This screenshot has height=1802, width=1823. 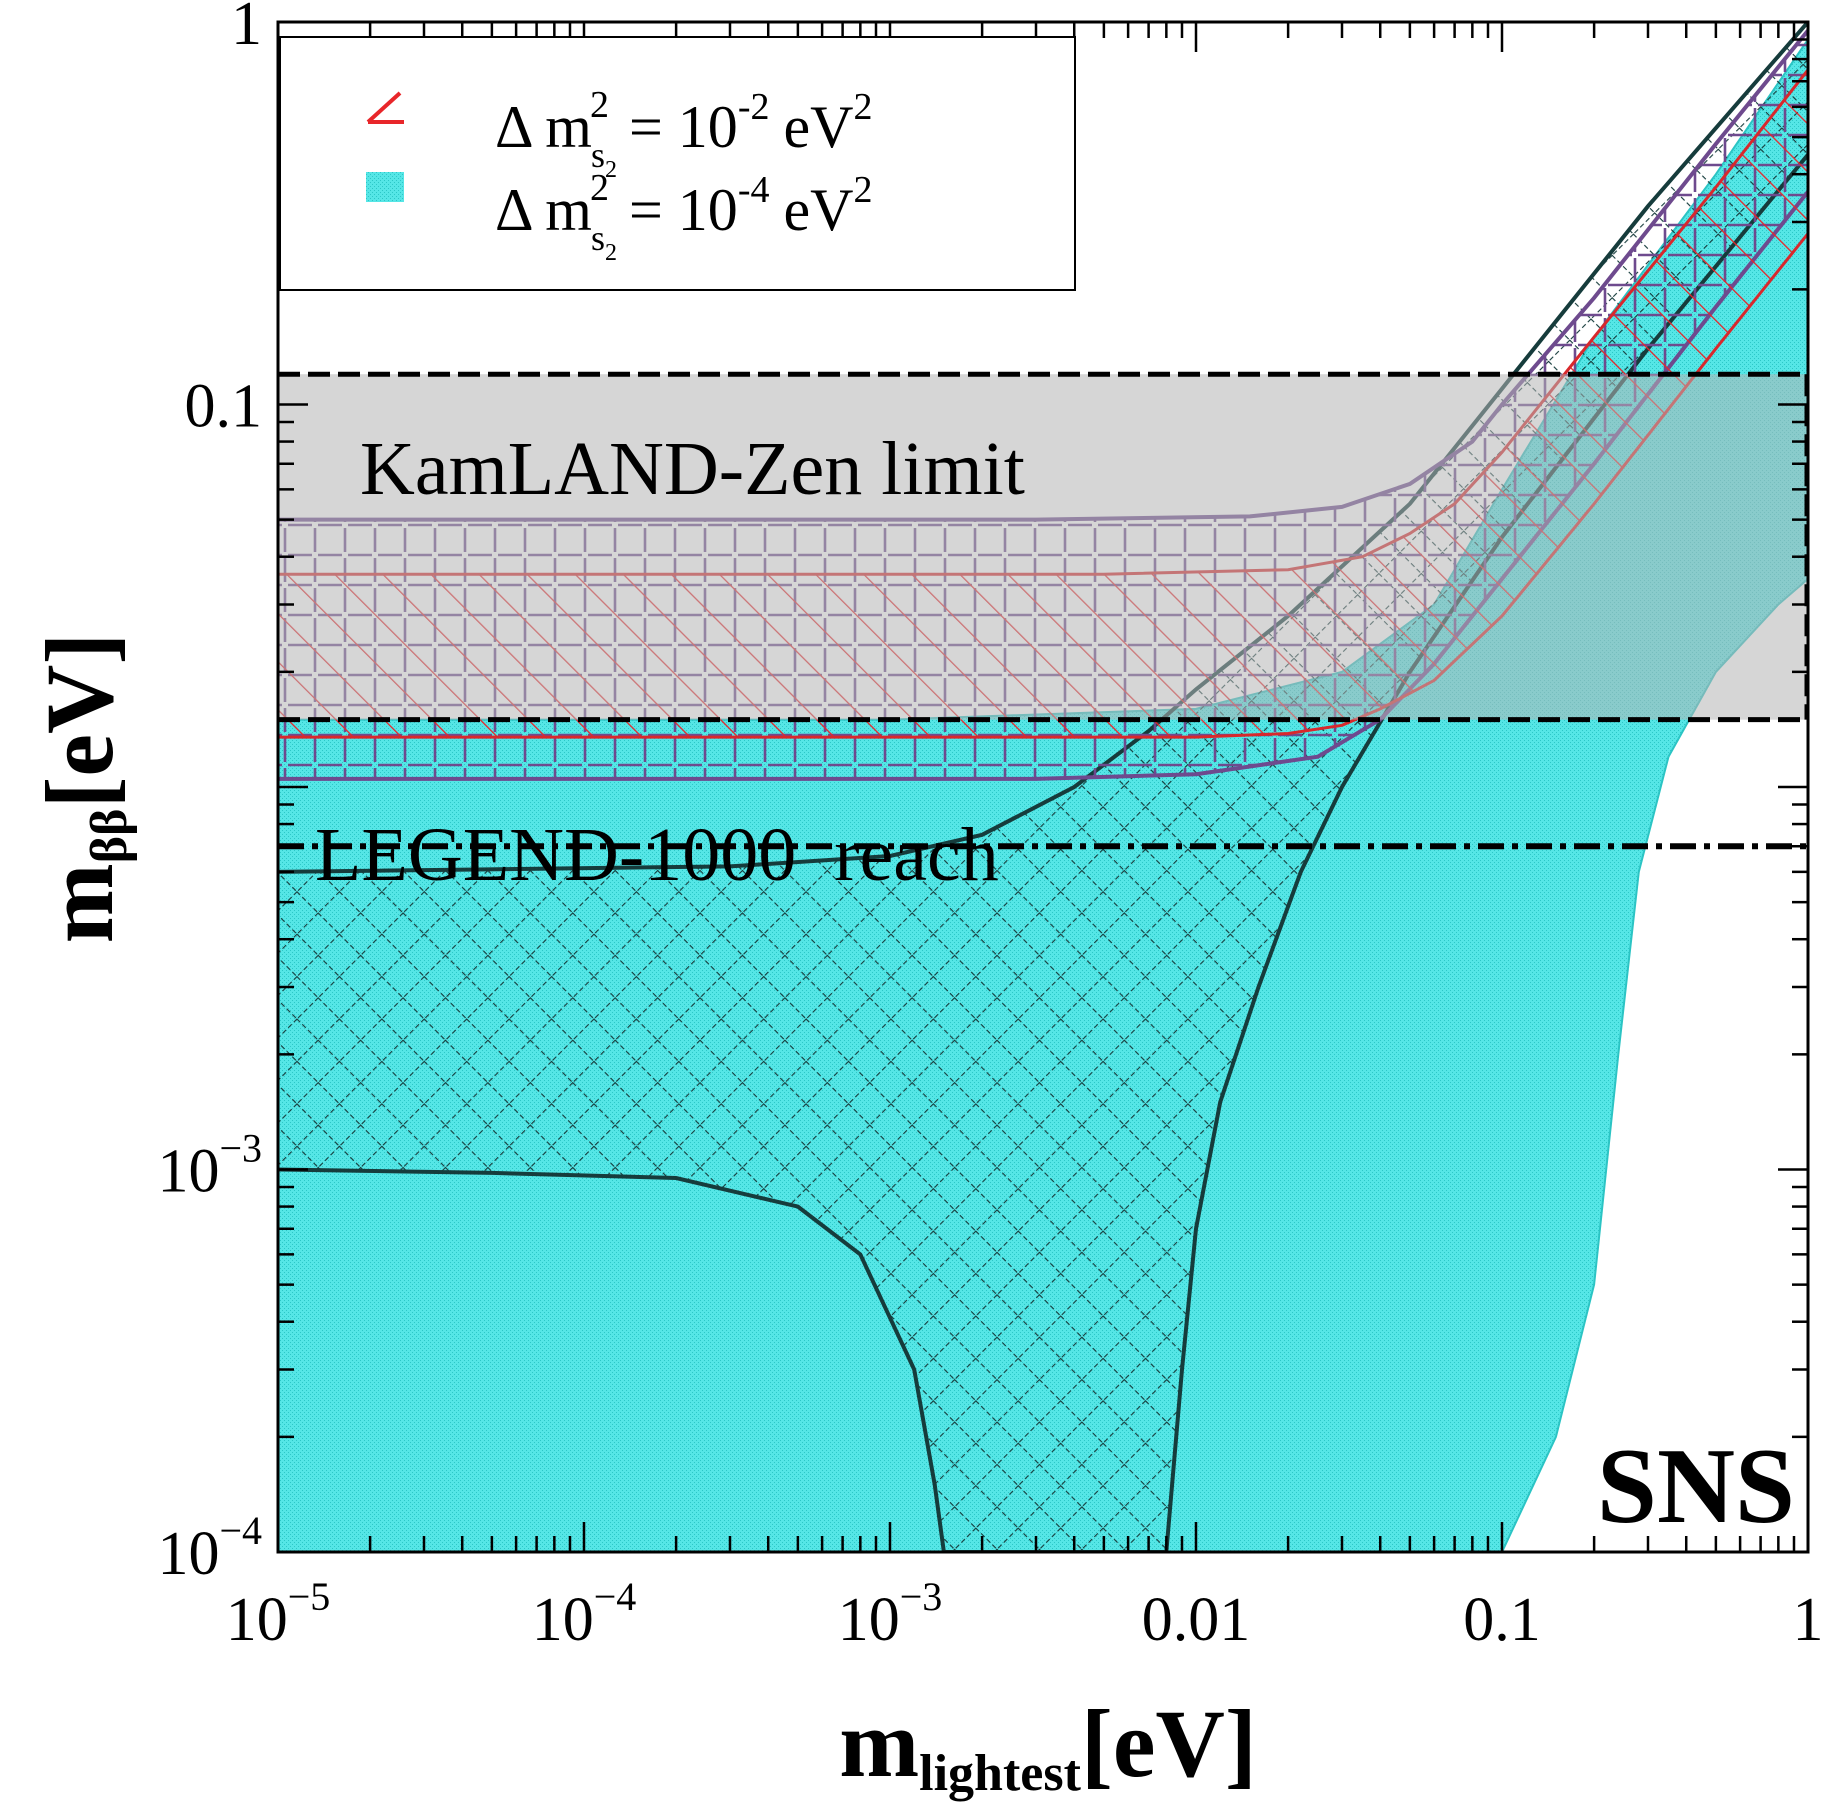 I want to click on kamland-label: KamLAND-Zen limit, so click(x=692, y=469).